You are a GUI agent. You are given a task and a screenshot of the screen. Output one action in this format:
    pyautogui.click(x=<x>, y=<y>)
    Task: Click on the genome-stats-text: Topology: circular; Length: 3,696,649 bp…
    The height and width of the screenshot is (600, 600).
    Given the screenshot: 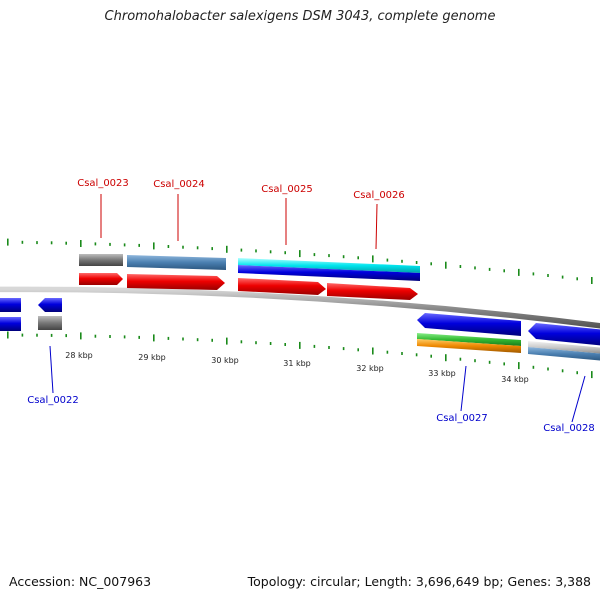 What is the action you would take?
    pyautogui.click(x=419, y=581)
    